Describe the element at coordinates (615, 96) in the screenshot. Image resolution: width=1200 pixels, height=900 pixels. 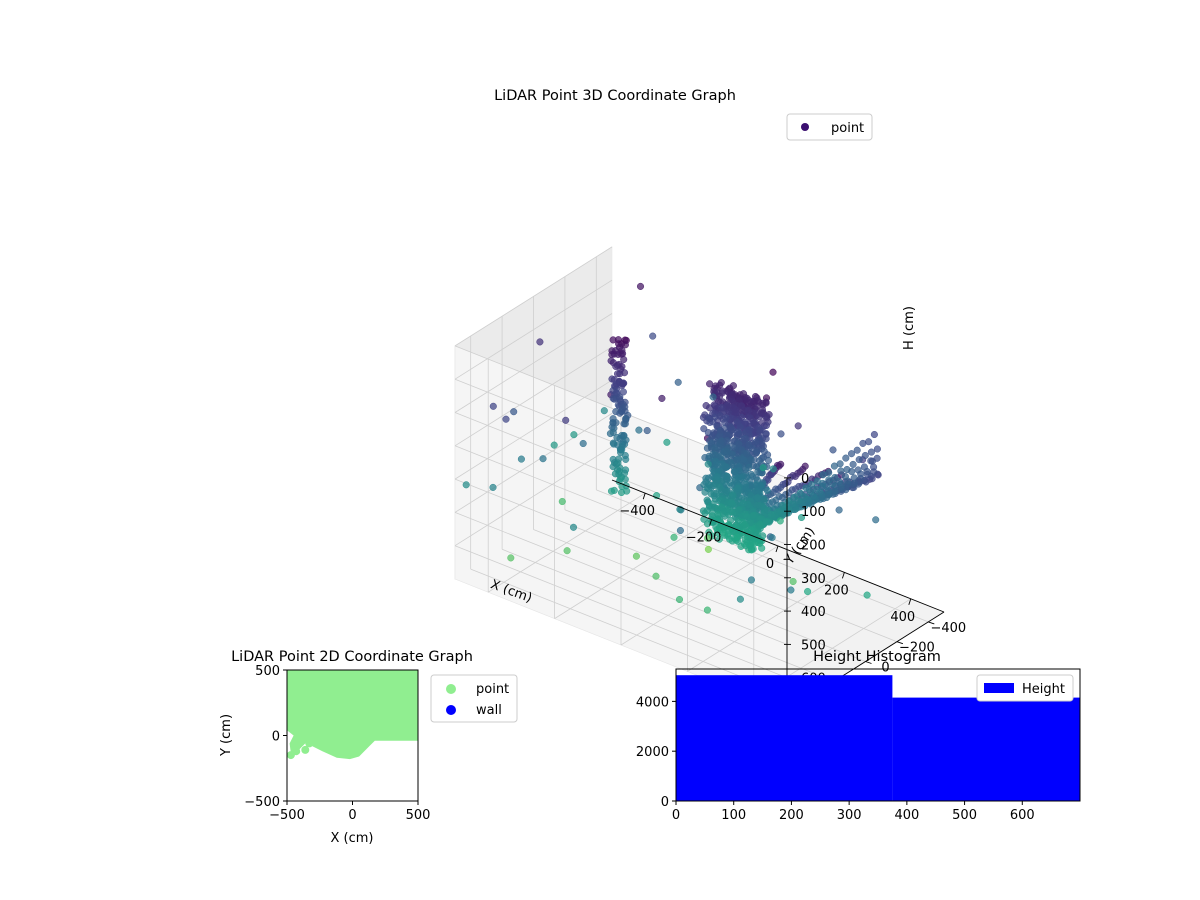
I see `chart-3d-title: LiDAR Point 3D Coordinate Graph` at that location.